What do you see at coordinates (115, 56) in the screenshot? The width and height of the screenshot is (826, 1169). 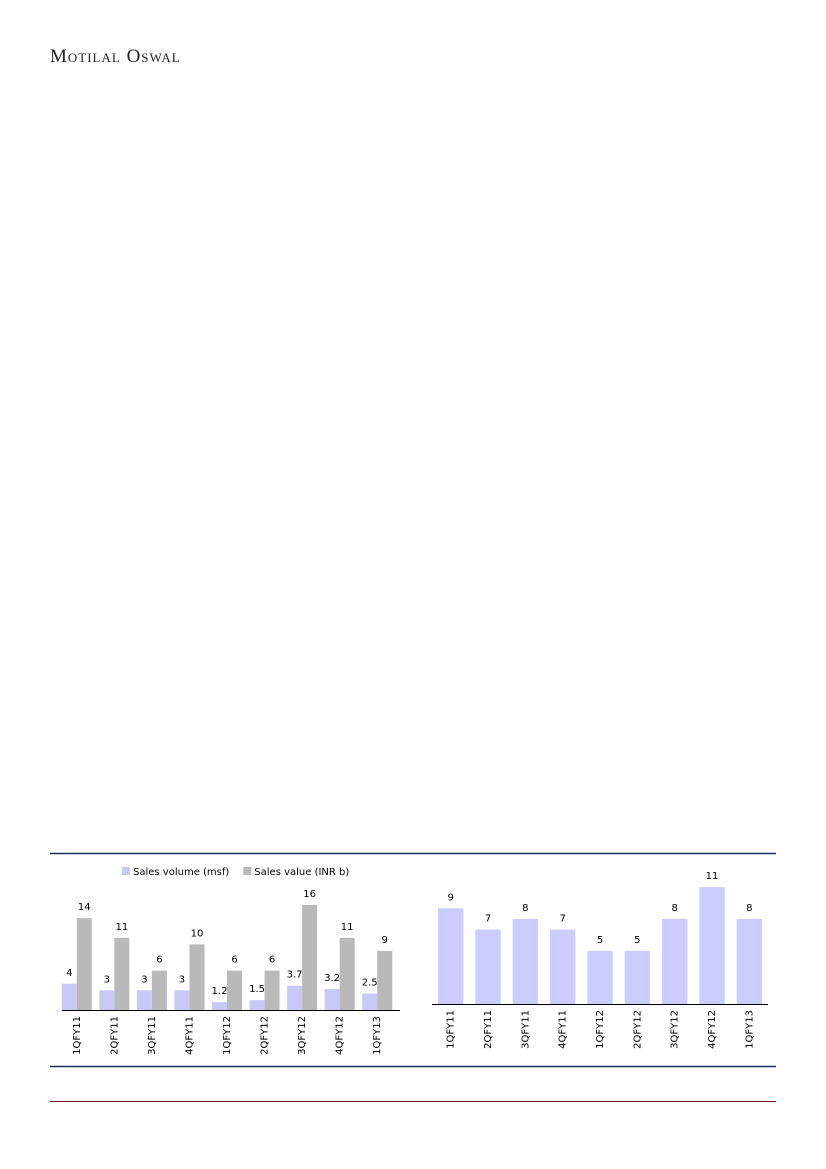 I see `brand-title: Motilal Oswal` at bounding box center [115, 56].